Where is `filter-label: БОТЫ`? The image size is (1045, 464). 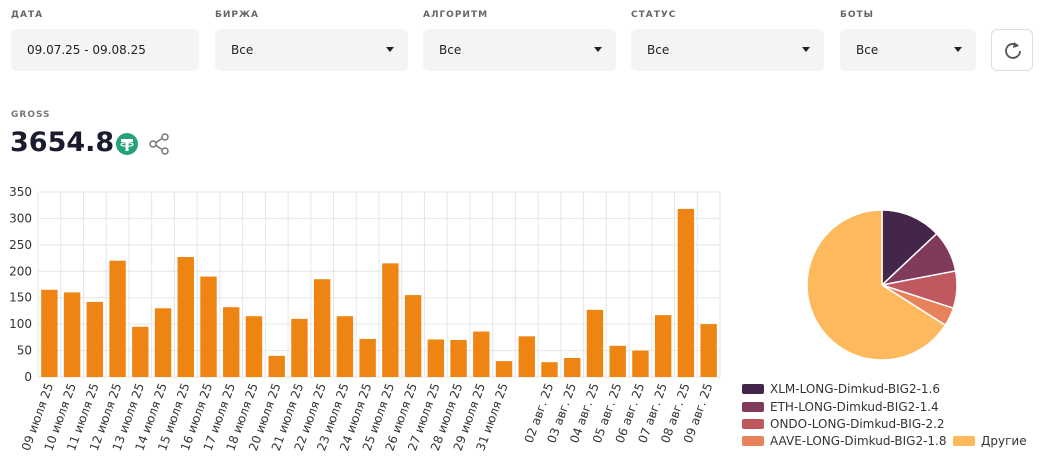
filter-label: БОТЫ is located at coordinates (857, 15).